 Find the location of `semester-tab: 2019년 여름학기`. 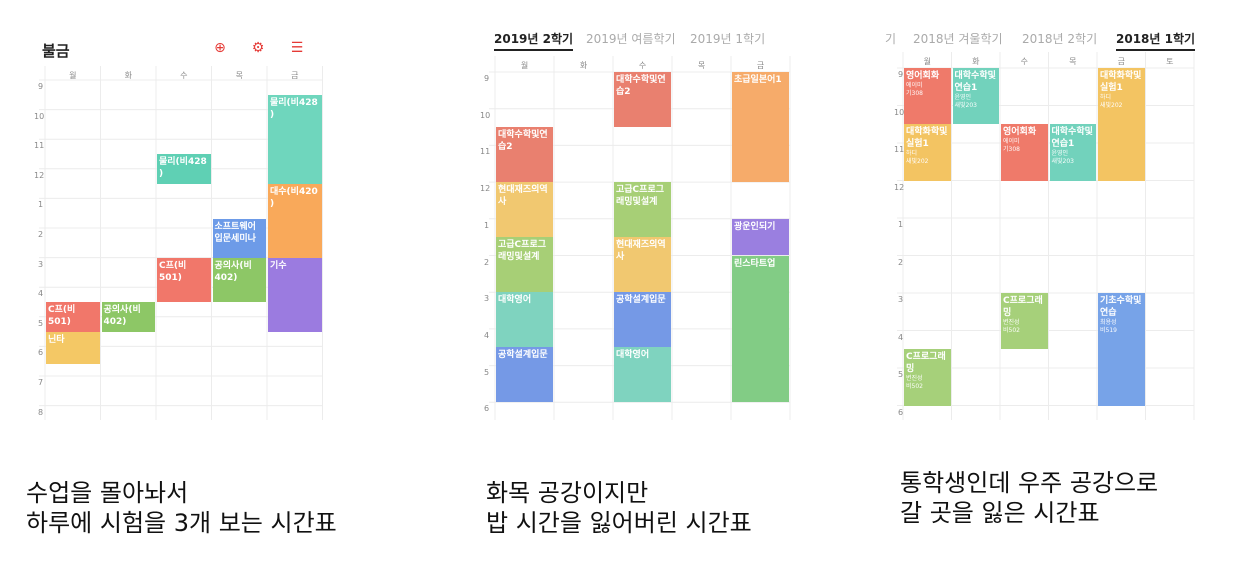

semester-tab: 2019년 여름학기 is located at coordinates (631, 39).